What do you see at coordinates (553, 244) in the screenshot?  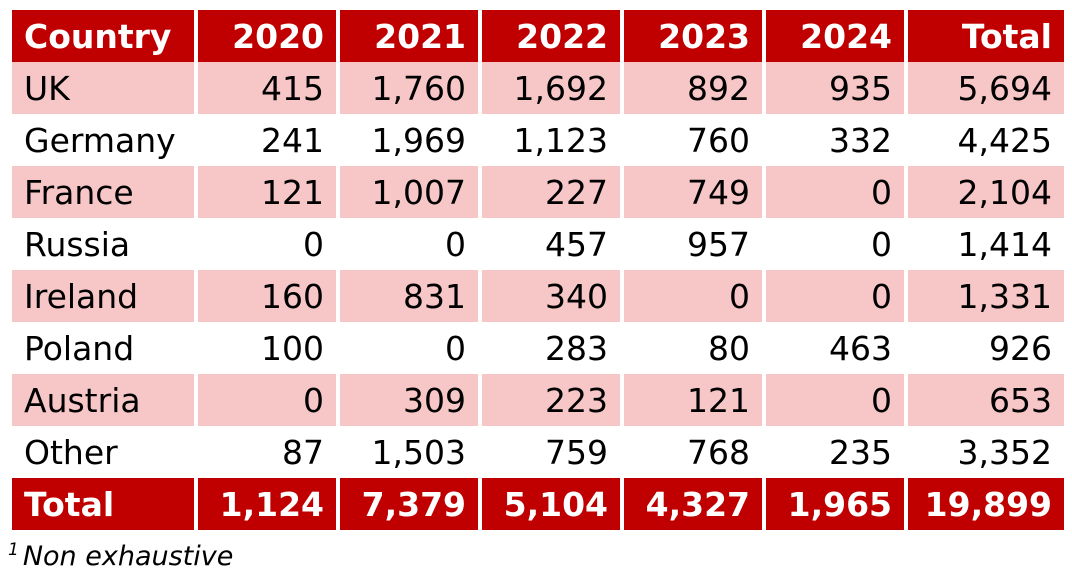 I see `cell-y2022: 457` at bounding box center [553, 244].